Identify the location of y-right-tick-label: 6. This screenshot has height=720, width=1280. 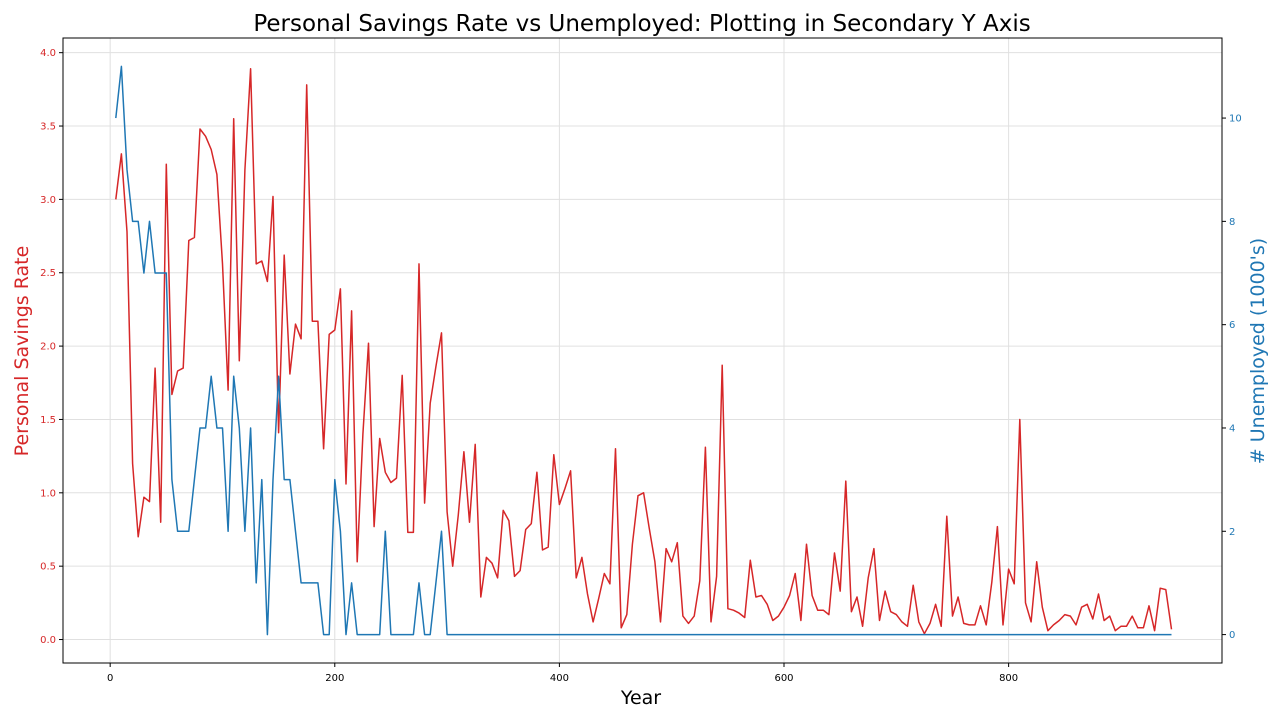
(1232, 325).